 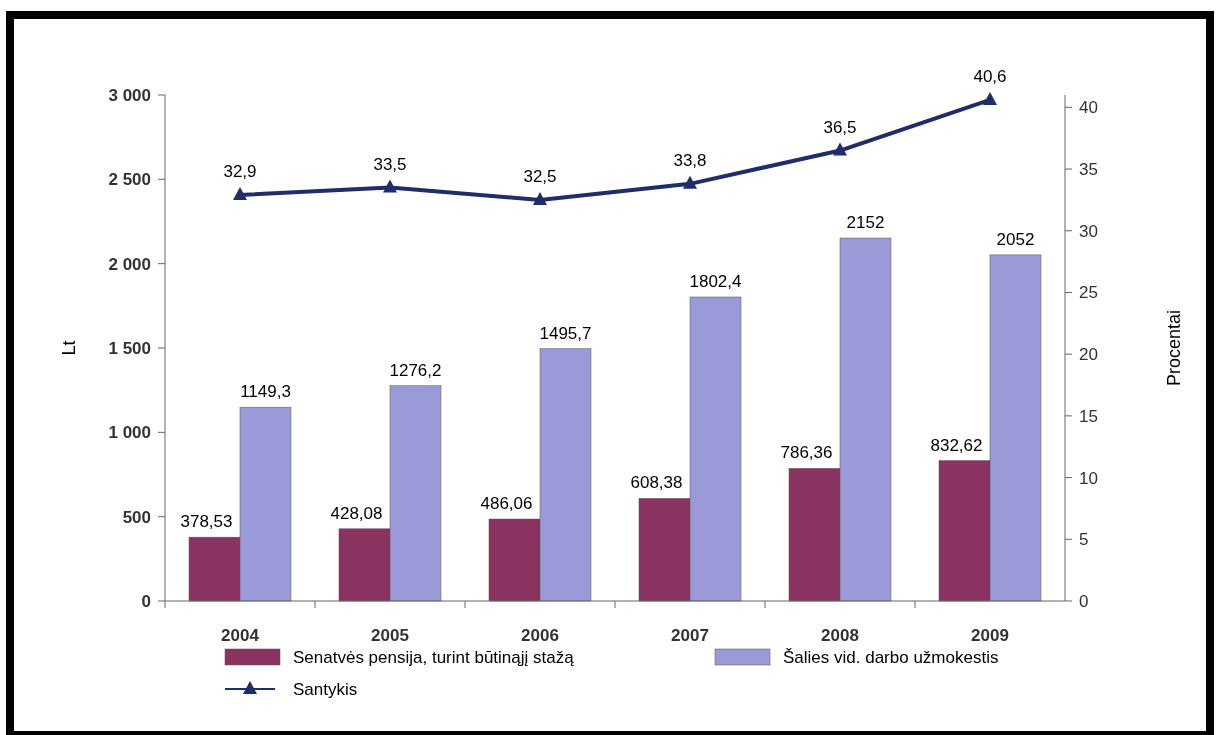 What do you see at coordinates (129, 264) in the screenshot?
I see `y-tick-label: 2 000` at bounding box center [129, 264].